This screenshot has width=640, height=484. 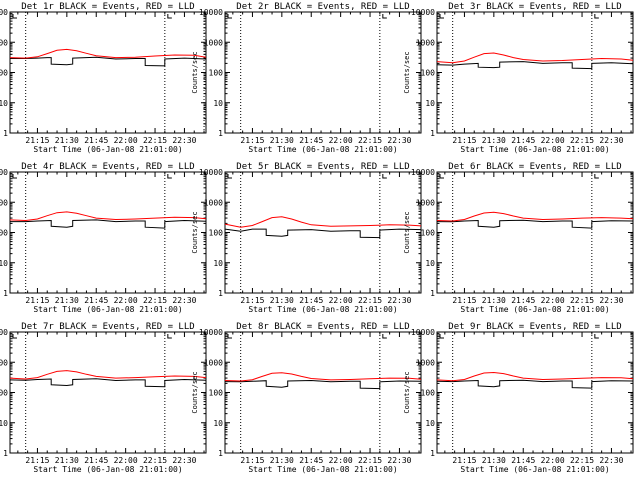 I want to click on panel-title: Det 4r BLACK = Events, RED = LLD, so click(x=107, y=167).